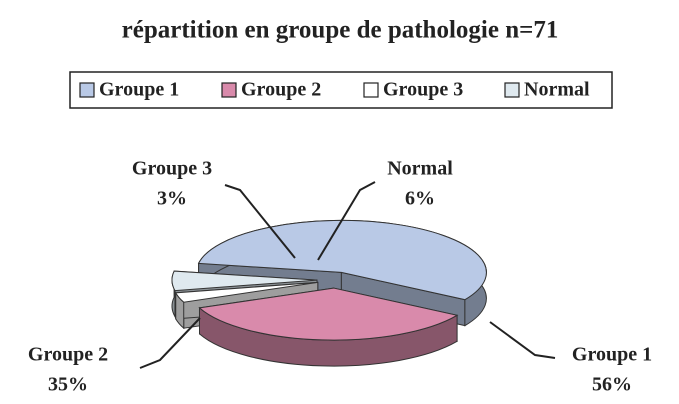 The image size is (679, 404). Describe the element at coordinates (172, 169) in the screenshot. I see `data-label-name: Groupe 3` at that location.